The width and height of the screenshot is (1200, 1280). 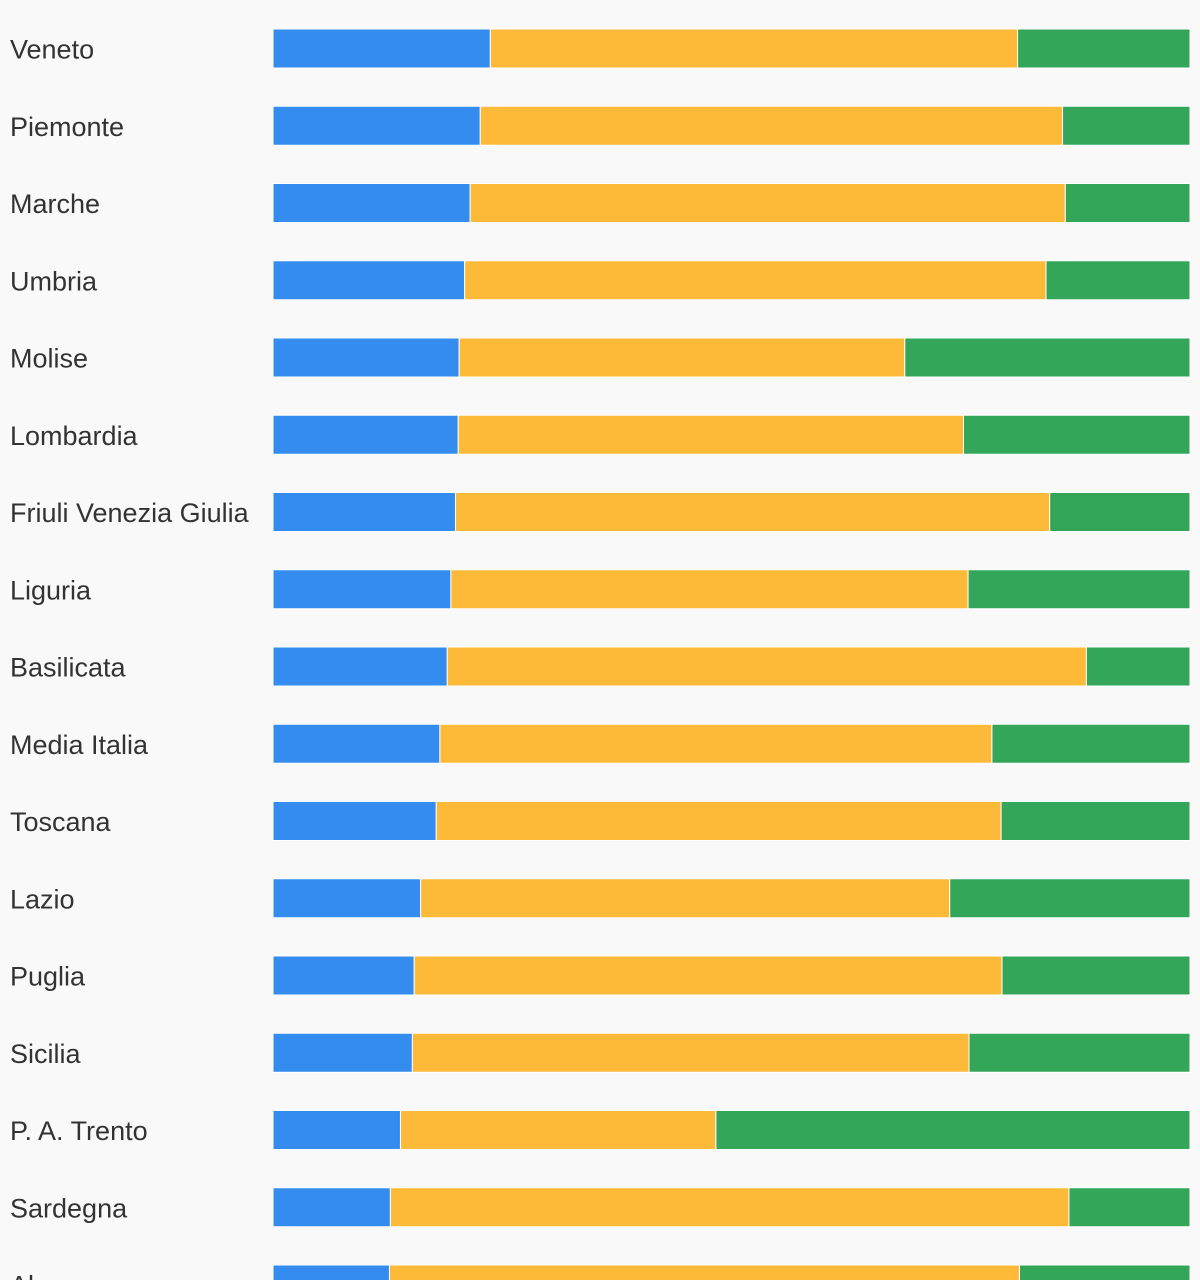 I want to click on category-label: Marche, so click(x=55, y=204).